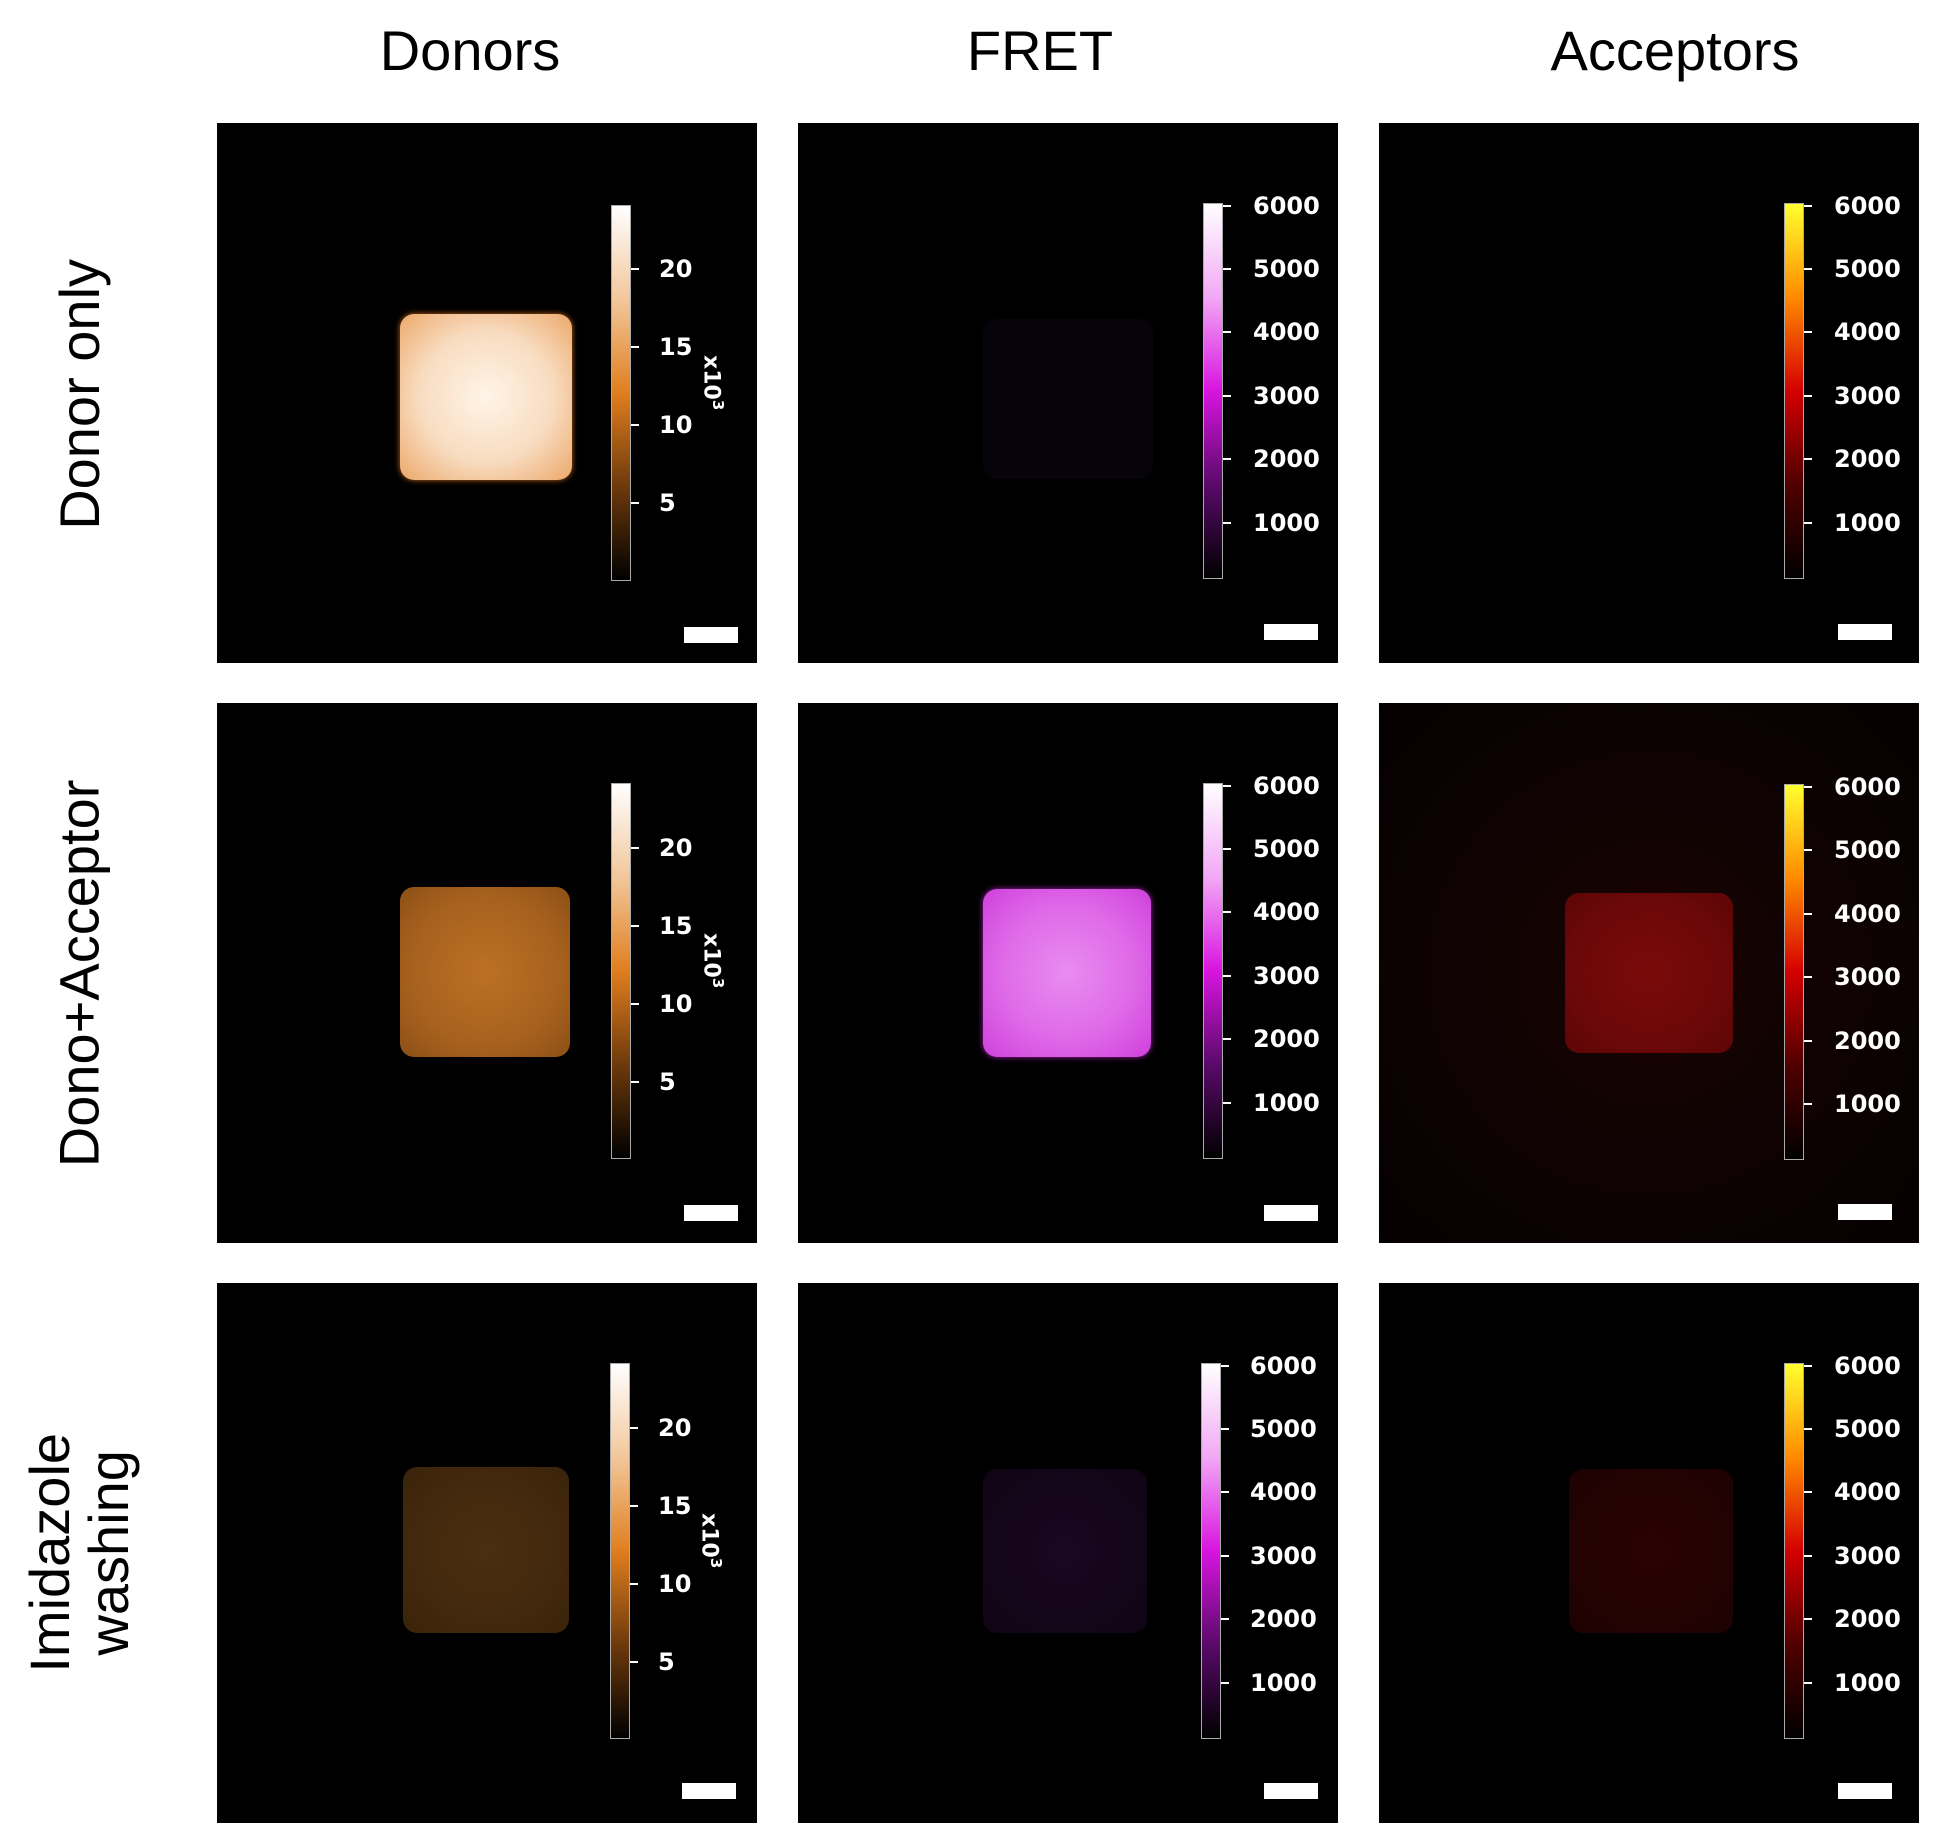 This screenshot has height=1842, width=1937. Describe the element at coordinates (470, 50) in the screenshot. I see `column-title-donors: Donors` at that location.